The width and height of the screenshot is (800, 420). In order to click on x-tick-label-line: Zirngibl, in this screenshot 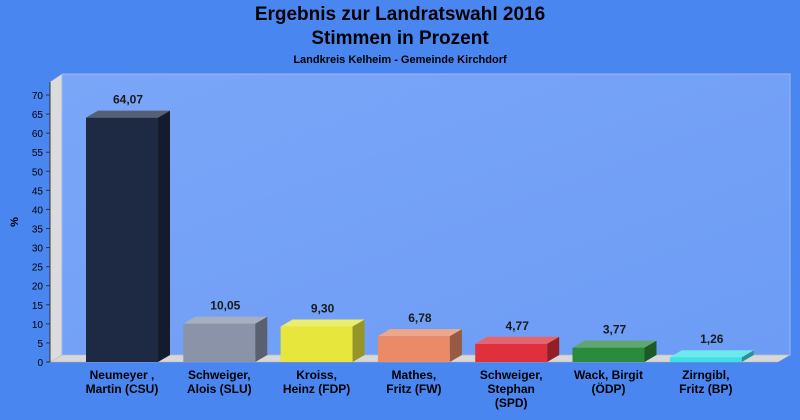, I will do `click(705, 375)`.